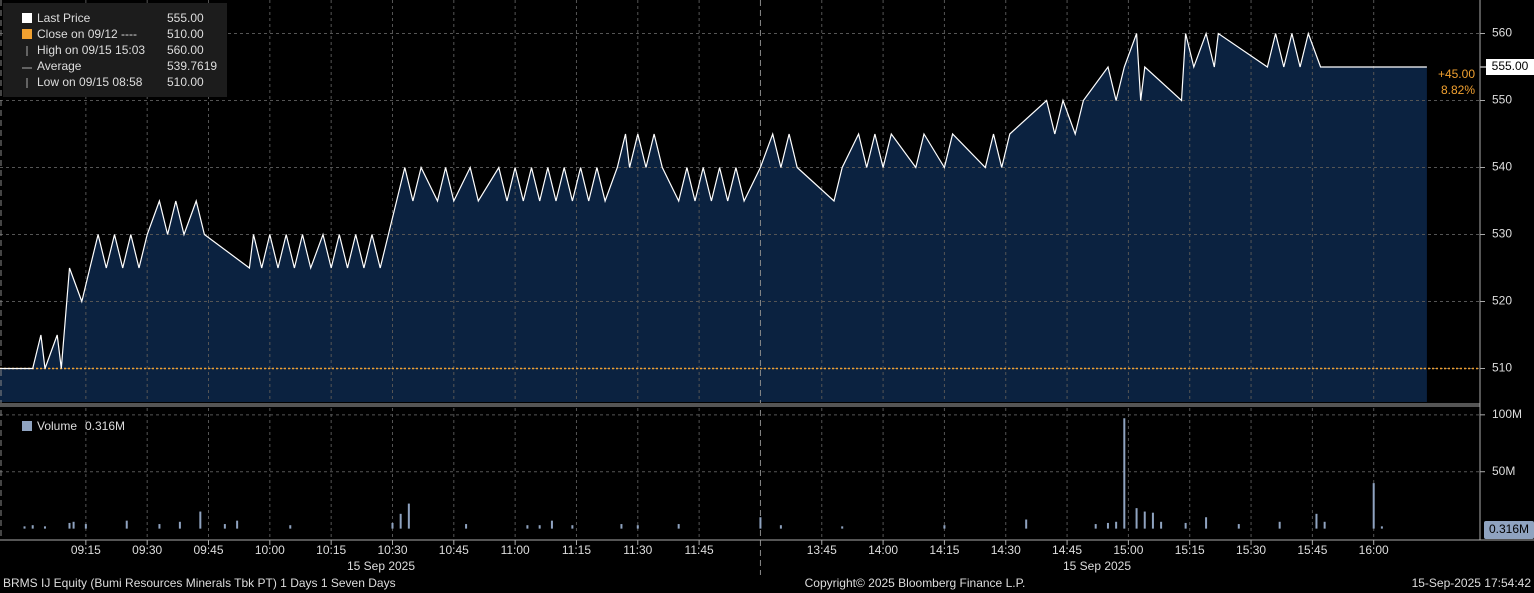 The height and width of the screenshot is (593, 1534). Describe the element at coordinates (27, 426) in the screenshot. I see `legend-swatch` at that location.